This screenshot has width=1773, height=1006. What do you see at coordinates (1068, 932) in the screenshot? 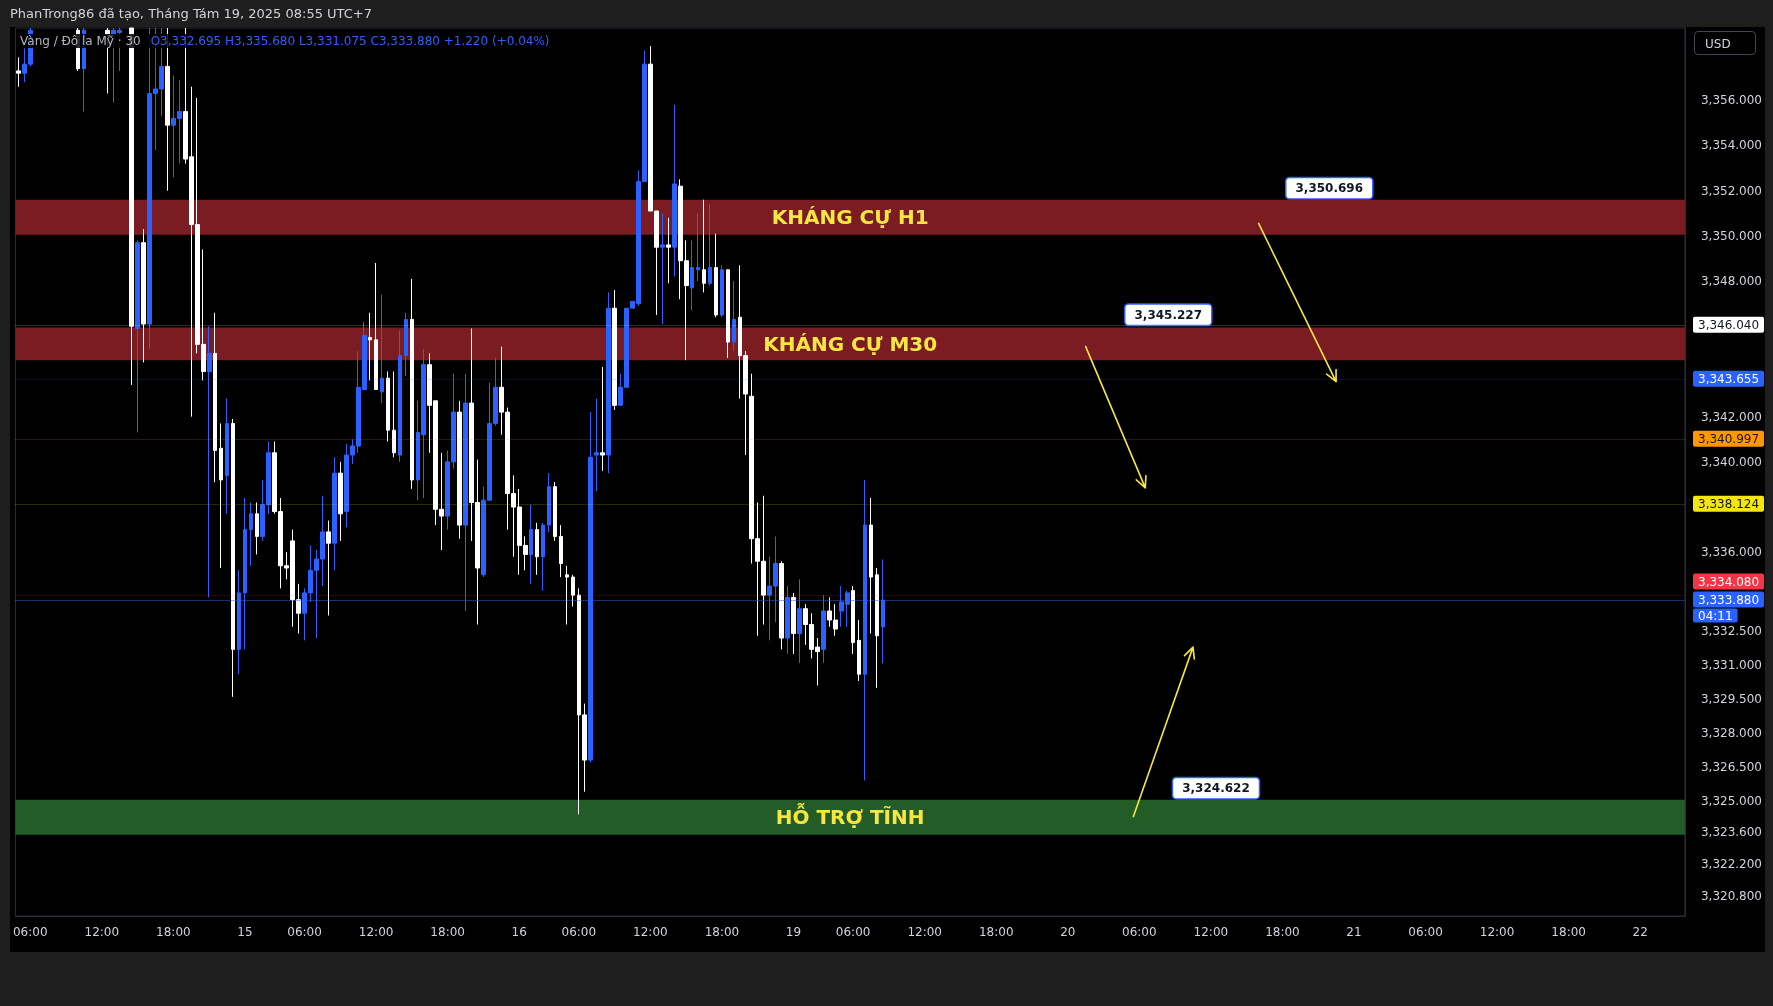
I see `x-tick-label: 20` at bounding box center [1068, 932].